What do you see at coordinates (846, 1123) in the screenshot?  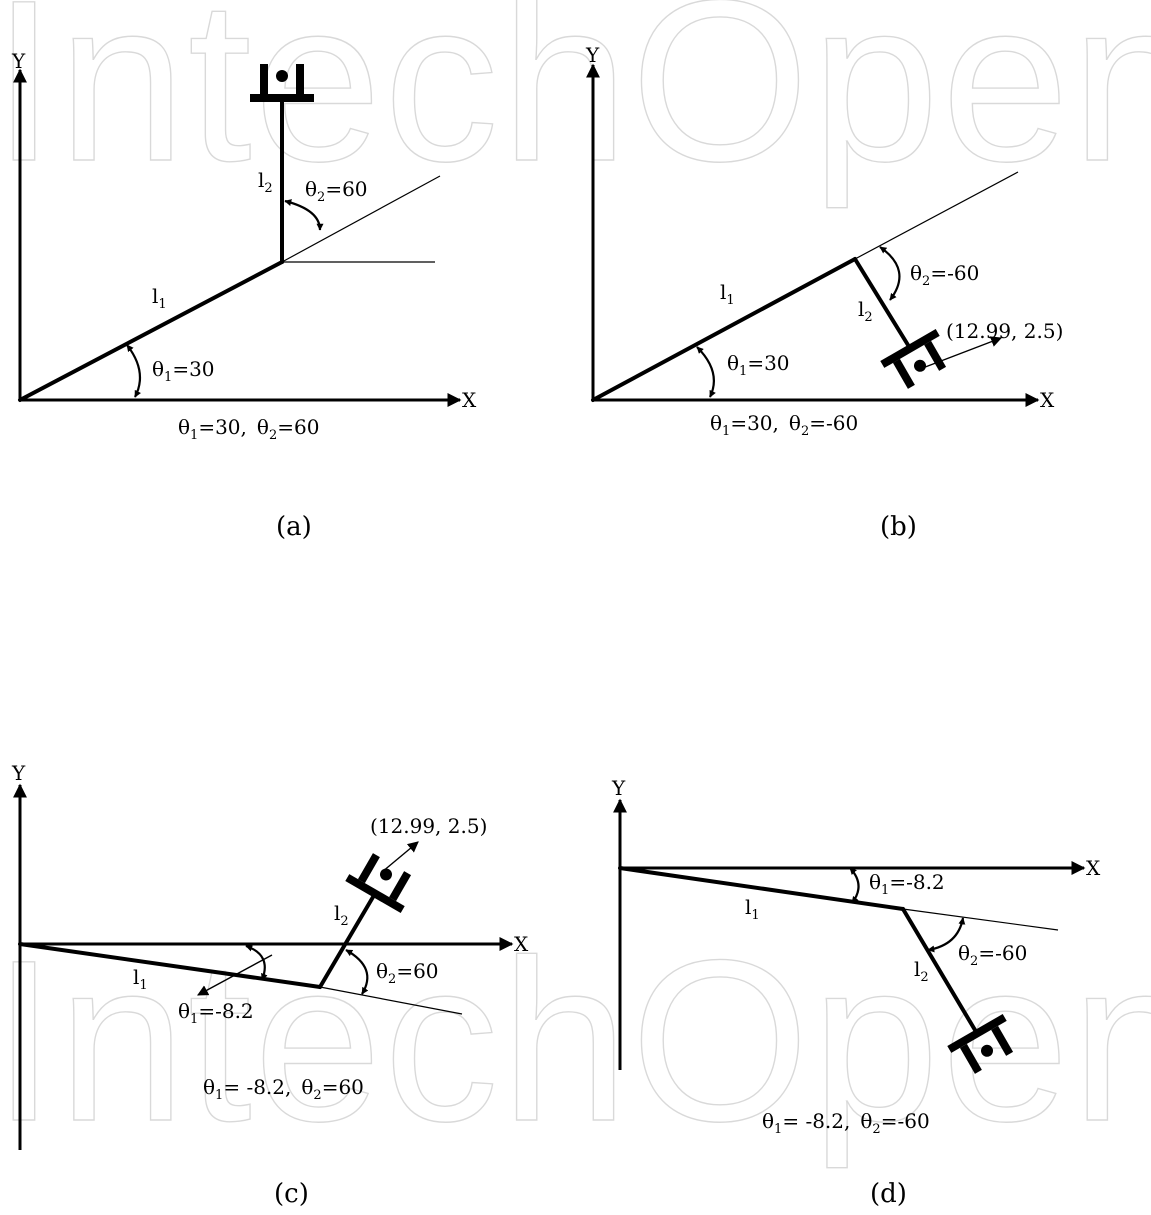 I see `angles-summary: θ1= -8.2, θ2=-60` at bounding box center [846, 1123].